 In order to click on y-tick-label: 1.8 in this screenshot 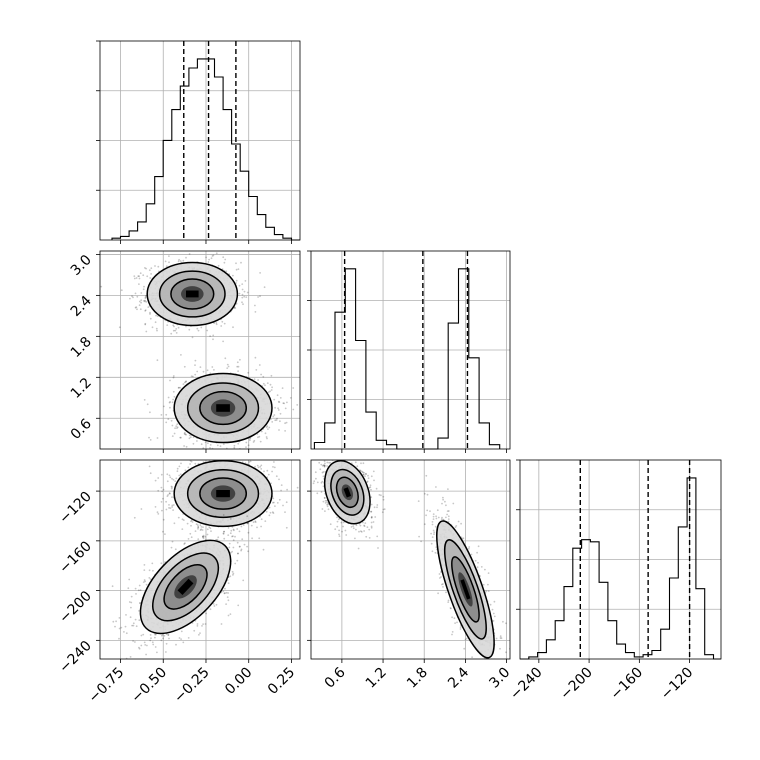, I will do `click(81, 347)`.